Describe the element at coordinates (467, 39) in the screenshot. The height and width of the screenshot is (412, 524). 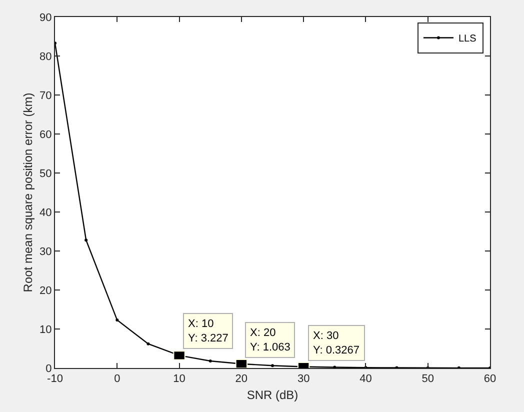
I see `legend-label: LLS` at that location.